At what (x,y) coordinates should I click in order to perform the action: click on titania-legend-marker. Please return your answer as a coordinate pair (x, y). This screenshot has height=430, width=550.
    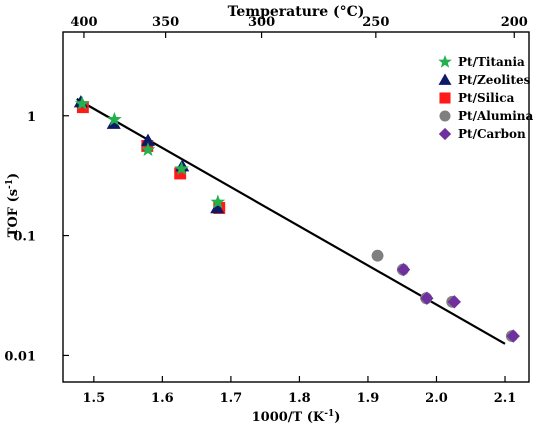
    Looking at the image, I should click on (445, 61).